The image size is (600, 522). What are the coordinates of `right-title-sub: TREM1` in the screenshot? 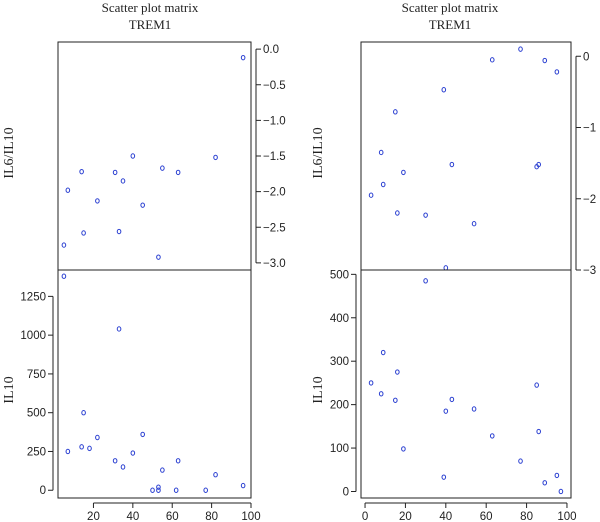 It's located at (450, 24).